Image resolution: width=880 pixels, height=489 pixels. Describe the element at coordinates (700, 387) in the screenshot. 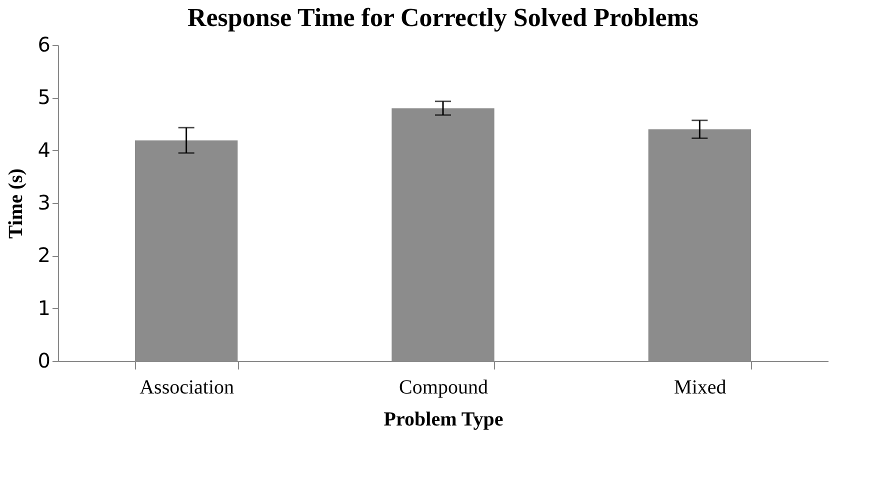

I see `x-tick-label: Mixed` at that location.